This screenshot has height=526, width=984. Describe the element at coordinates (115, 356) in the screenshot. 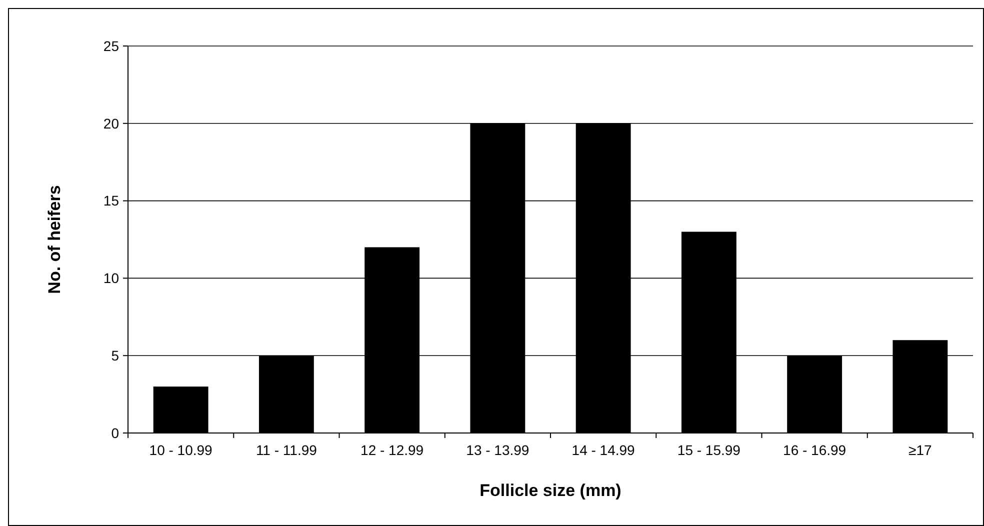

I see `y-tick-label: 5` at that location.